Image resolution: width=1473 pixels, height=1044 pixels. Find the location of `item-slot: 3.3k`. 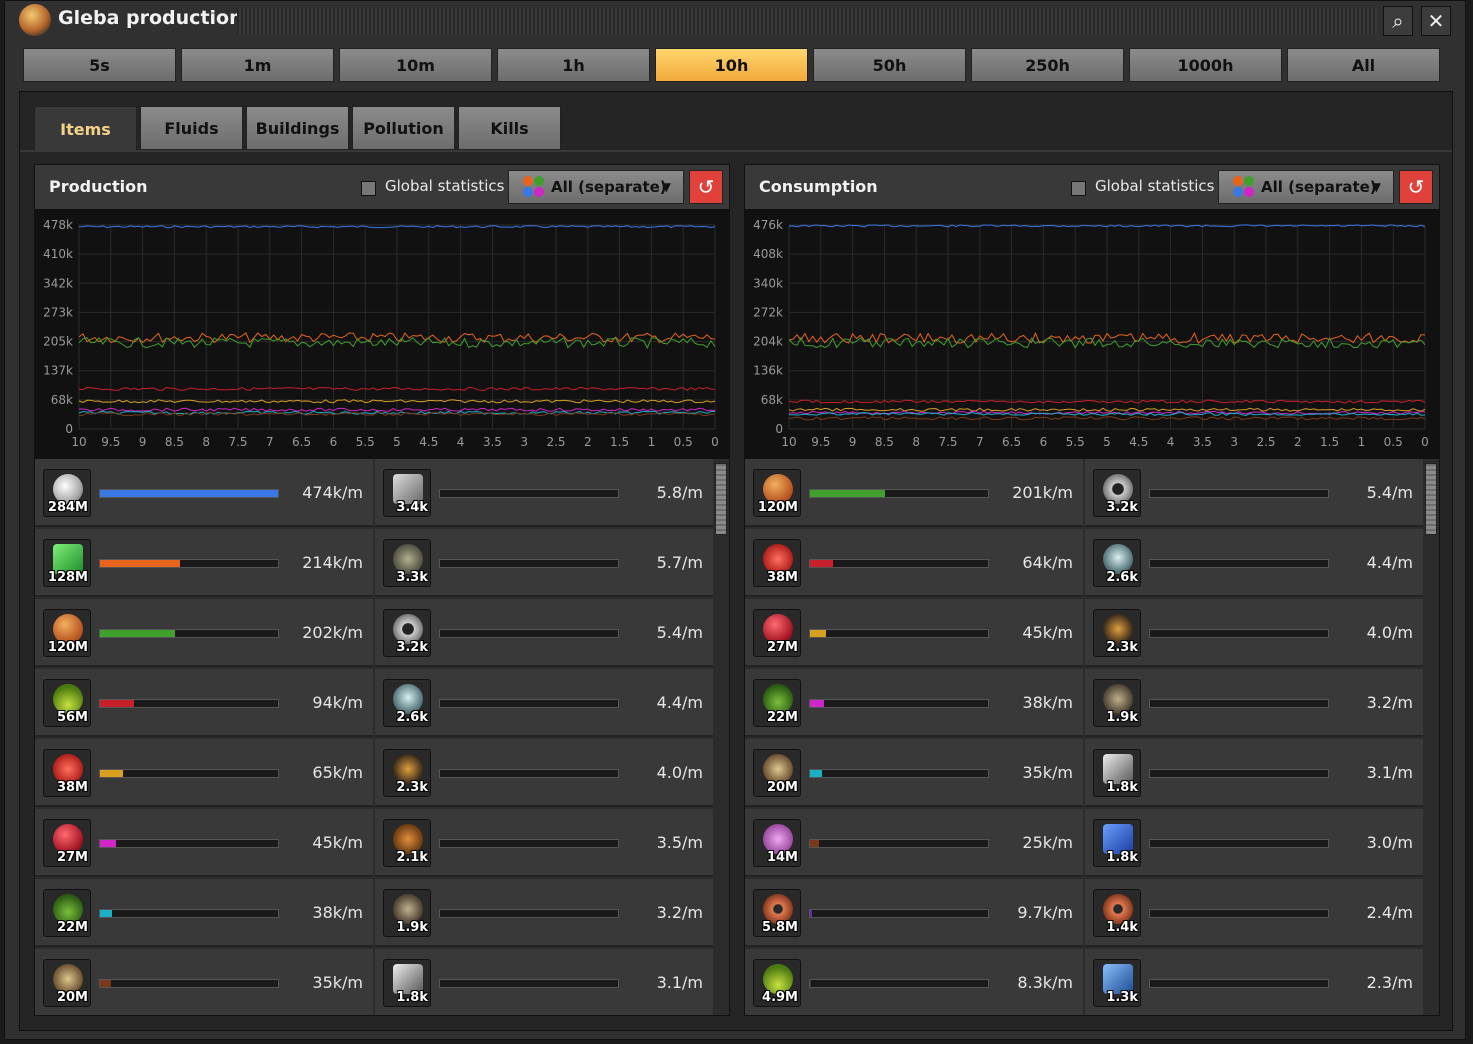

item-slot: 3.3k is located at coordinates (407, 563).